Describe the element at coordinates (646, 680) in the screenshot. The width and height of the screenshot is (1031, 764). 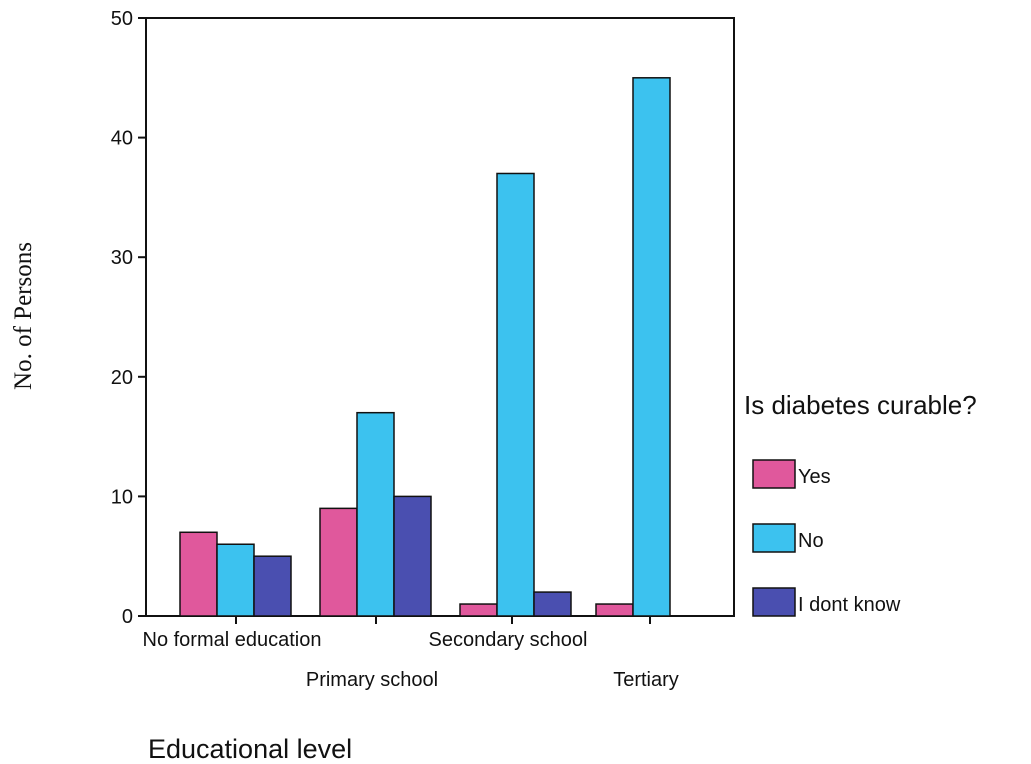
I see `x-tick-label: Tertiary` at that location.